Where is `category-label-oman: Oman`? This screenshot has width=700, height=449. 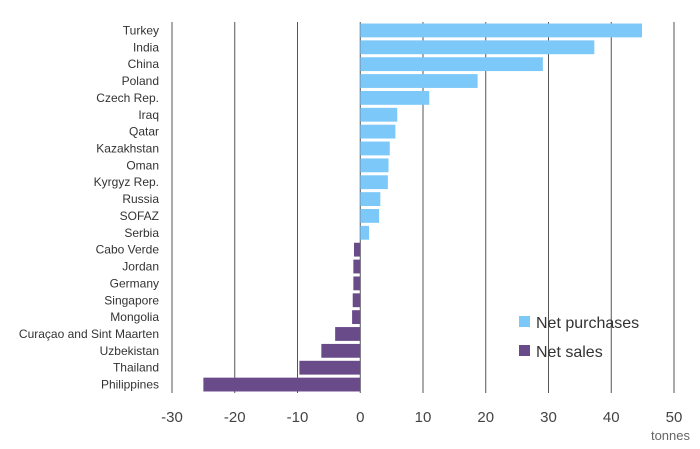
category-label-oman: Oman is located at coordinates (142, 165).